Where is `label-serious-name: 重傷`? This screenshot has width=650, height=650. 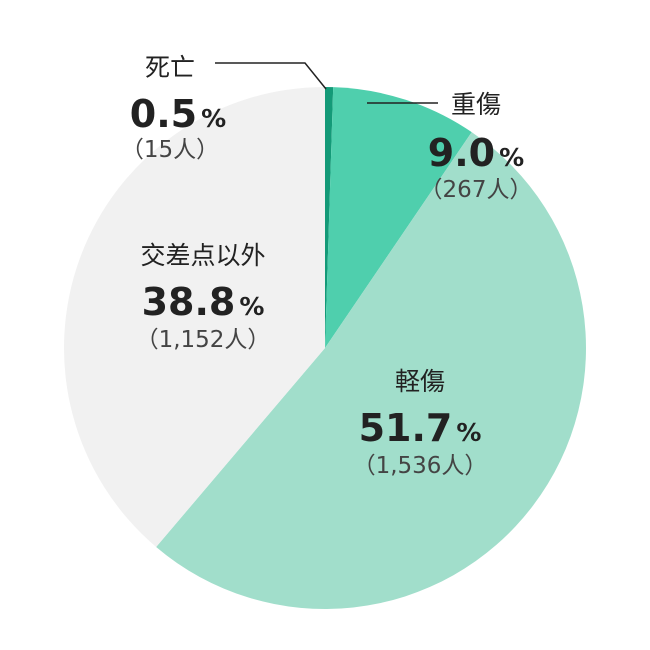 label-serious-name: 重傷 is located at coordinates (476, 104).